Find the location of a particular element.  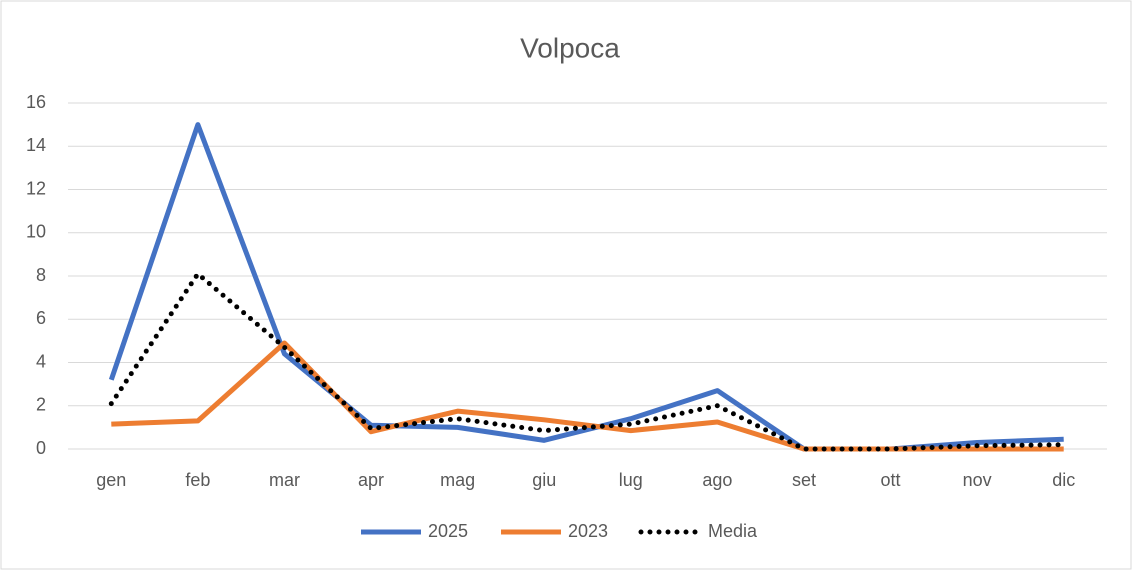

x-tick-label: dic is located at coordinates (1063, 480).